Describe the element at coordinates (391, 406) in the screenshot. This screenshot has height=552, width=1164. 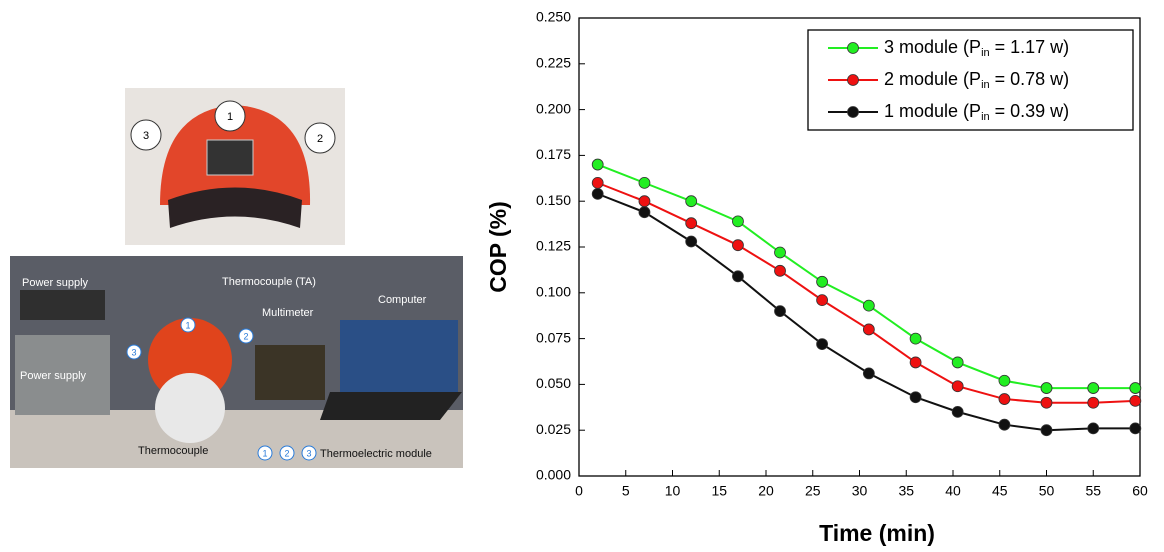
I see `laptop-base` at that location.